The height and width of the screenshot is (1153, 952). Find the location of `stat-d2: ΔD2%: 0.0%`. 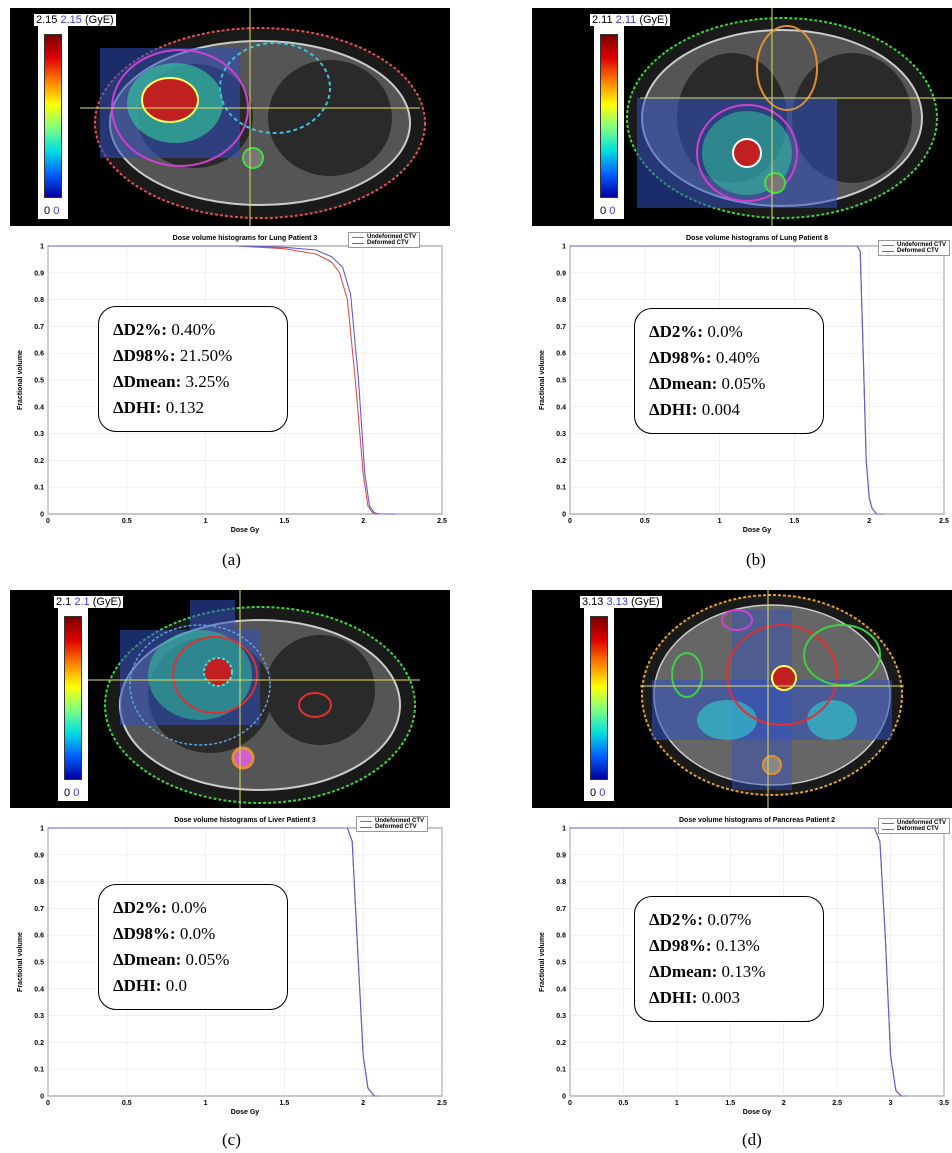

stat-d2: ΔD2%: 0.0% is located at coordinates (729, 332).